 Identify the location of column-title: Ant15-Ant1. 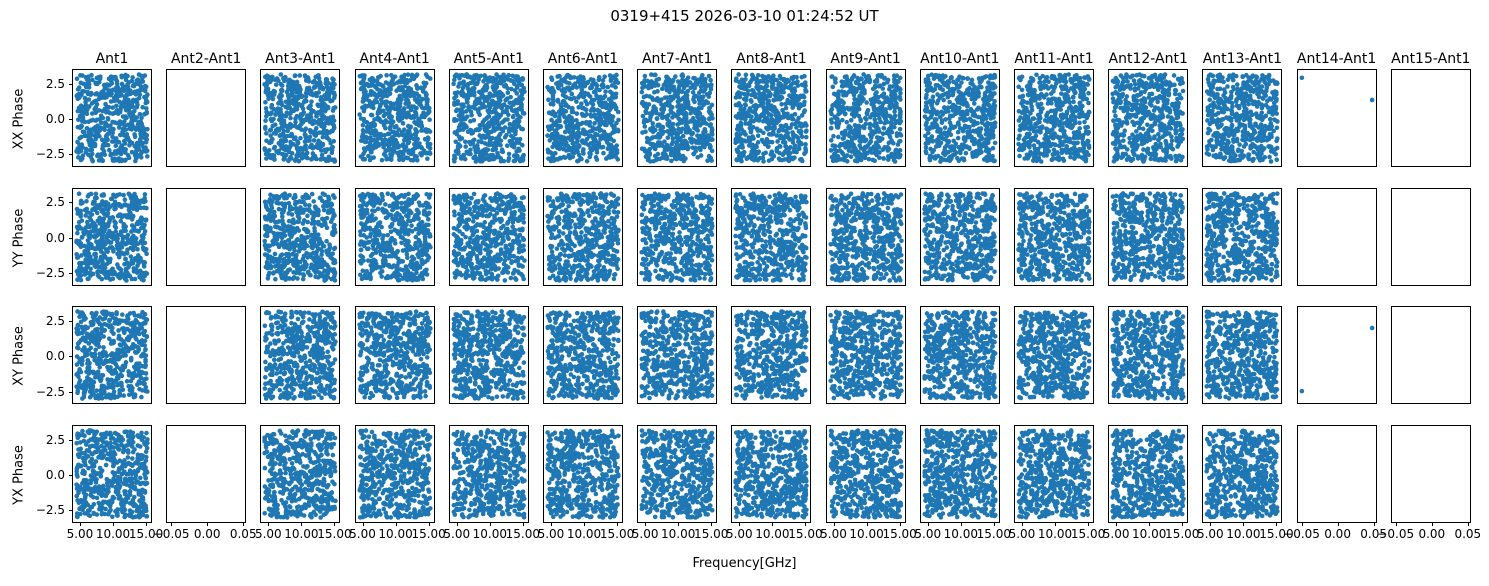
(1431, 59).